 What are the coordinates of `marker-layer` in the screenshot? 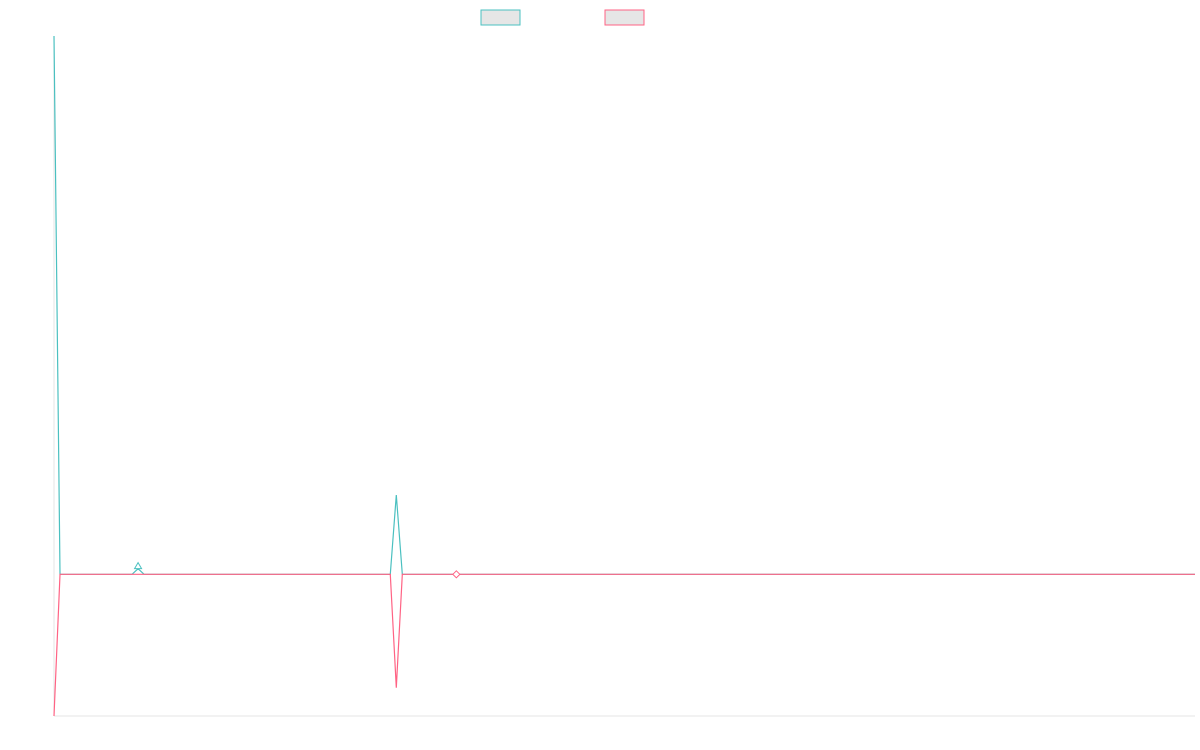 It's located at (297, 570).